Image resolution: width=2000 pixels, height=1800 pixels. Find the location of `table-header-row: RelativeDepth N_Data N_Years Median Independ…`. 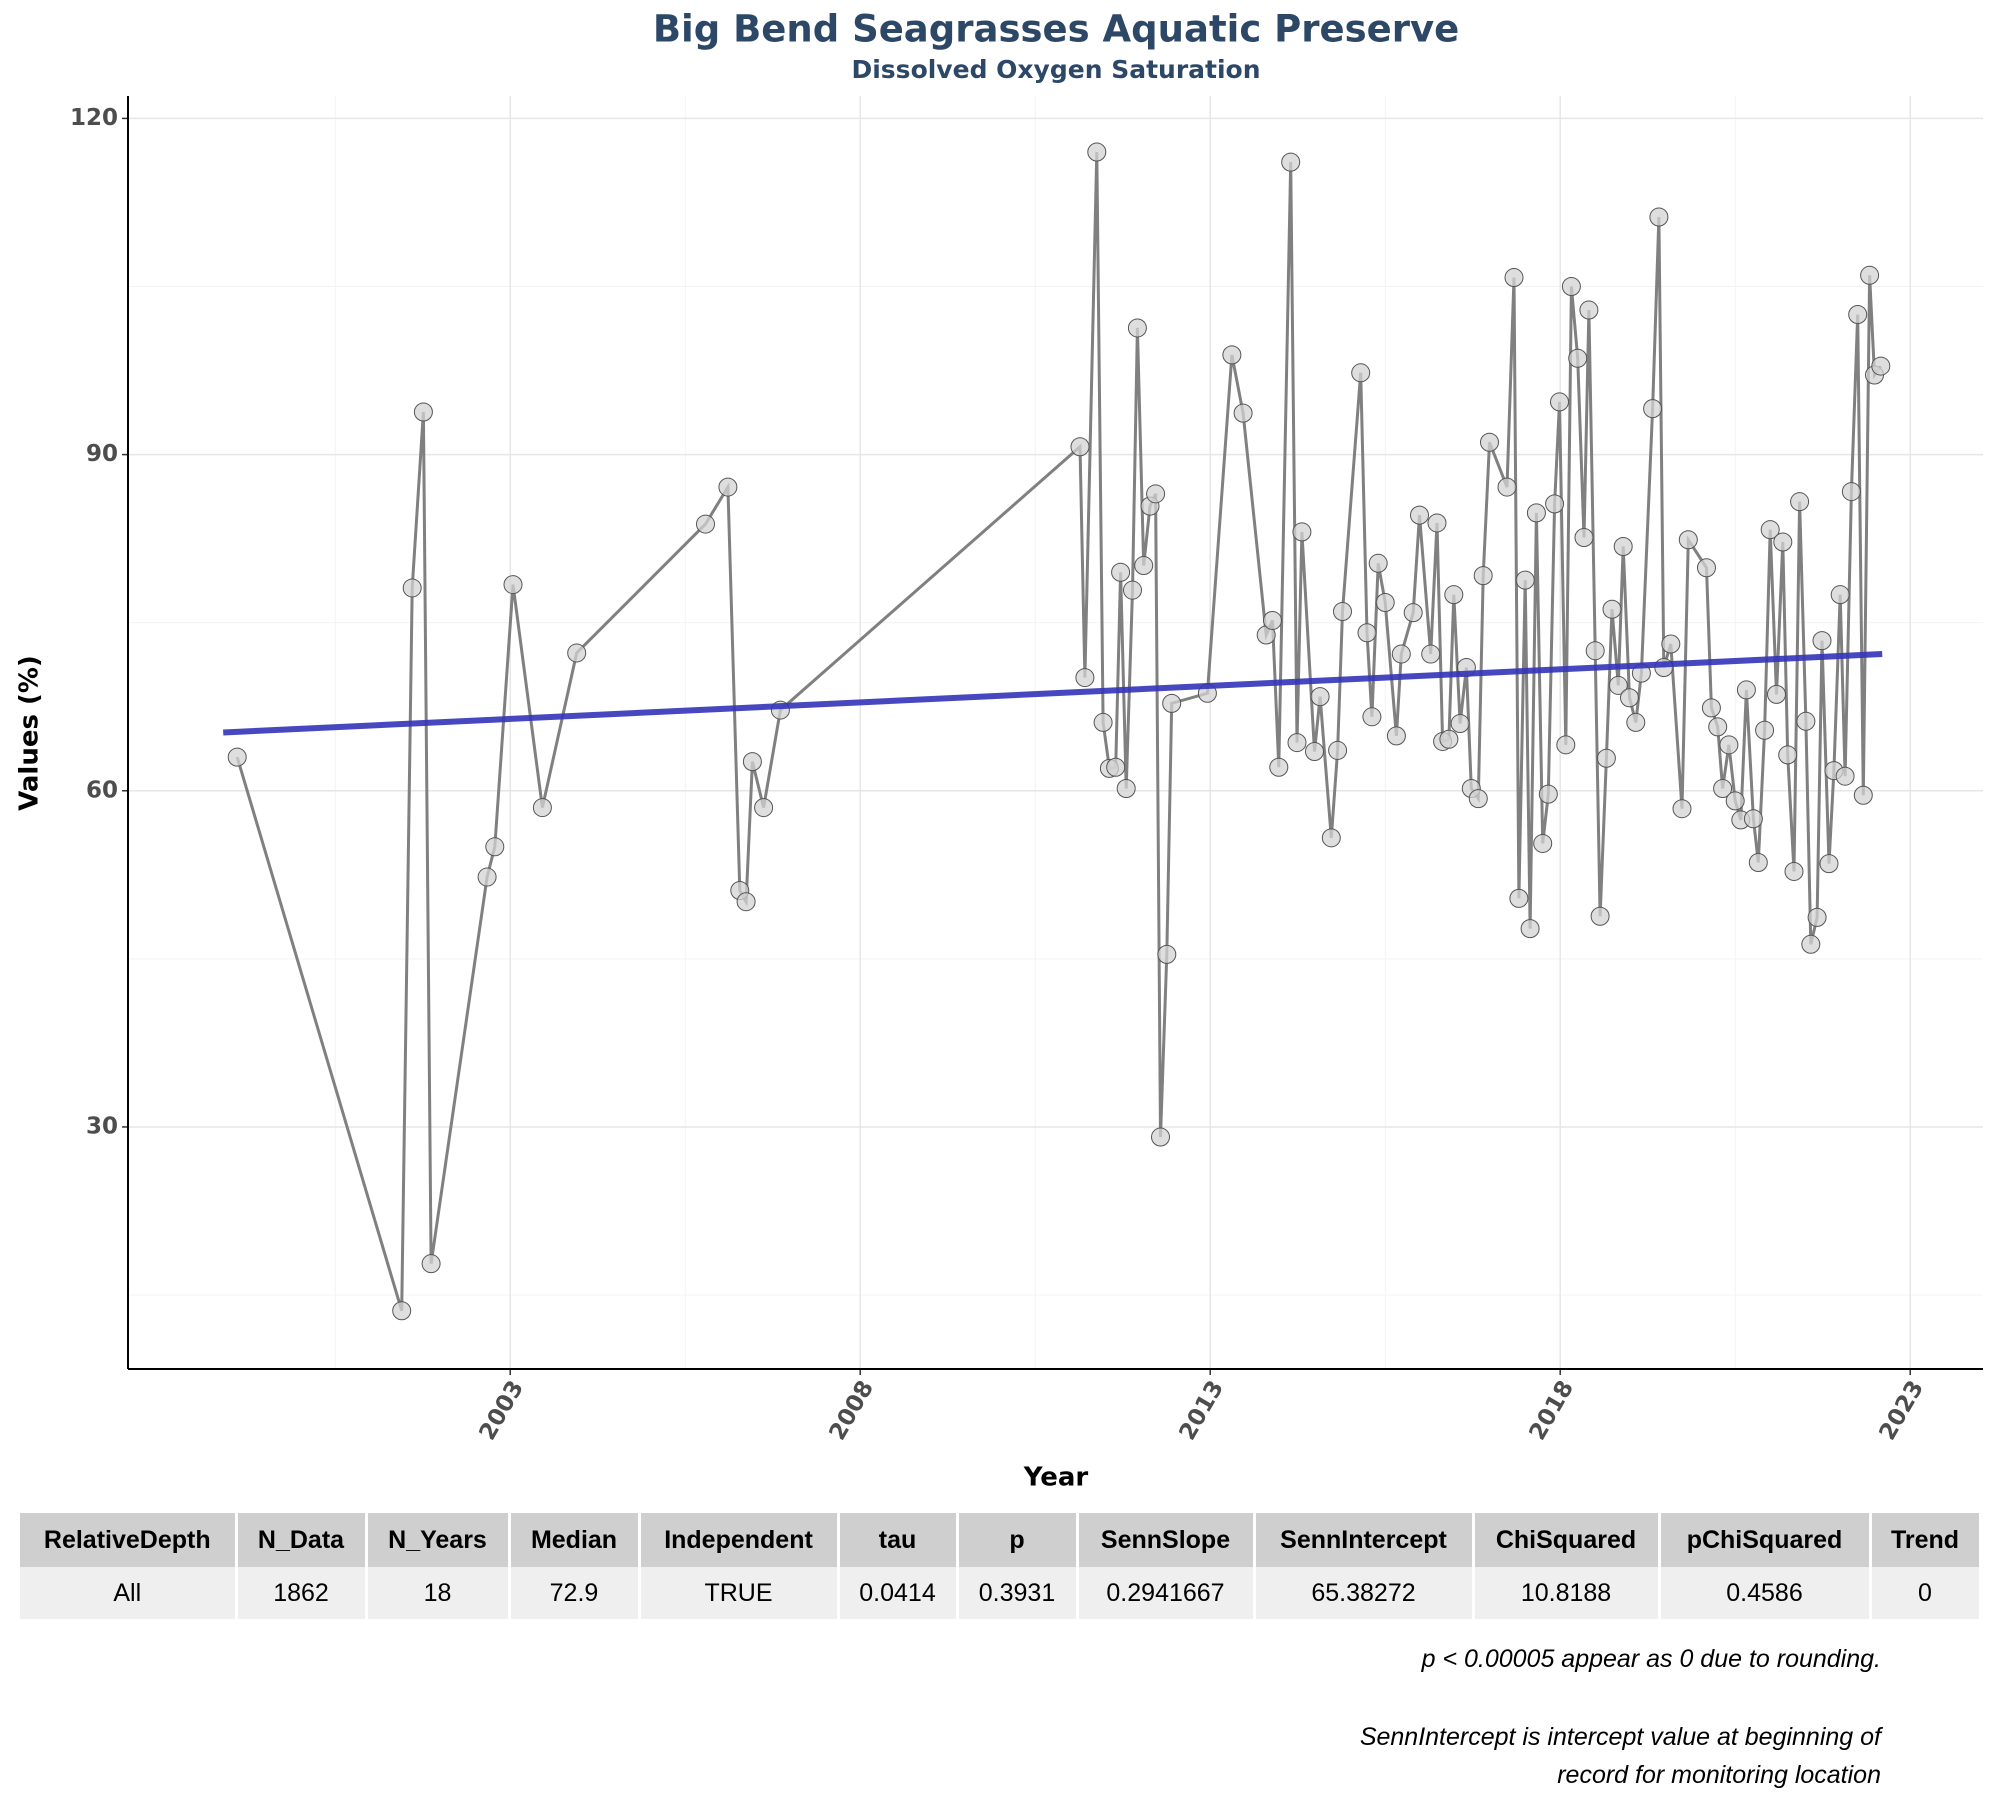

table-header-row: RelativeDepth N_Data N_Years Median Independ… is located at coordinates (1001, 1540).